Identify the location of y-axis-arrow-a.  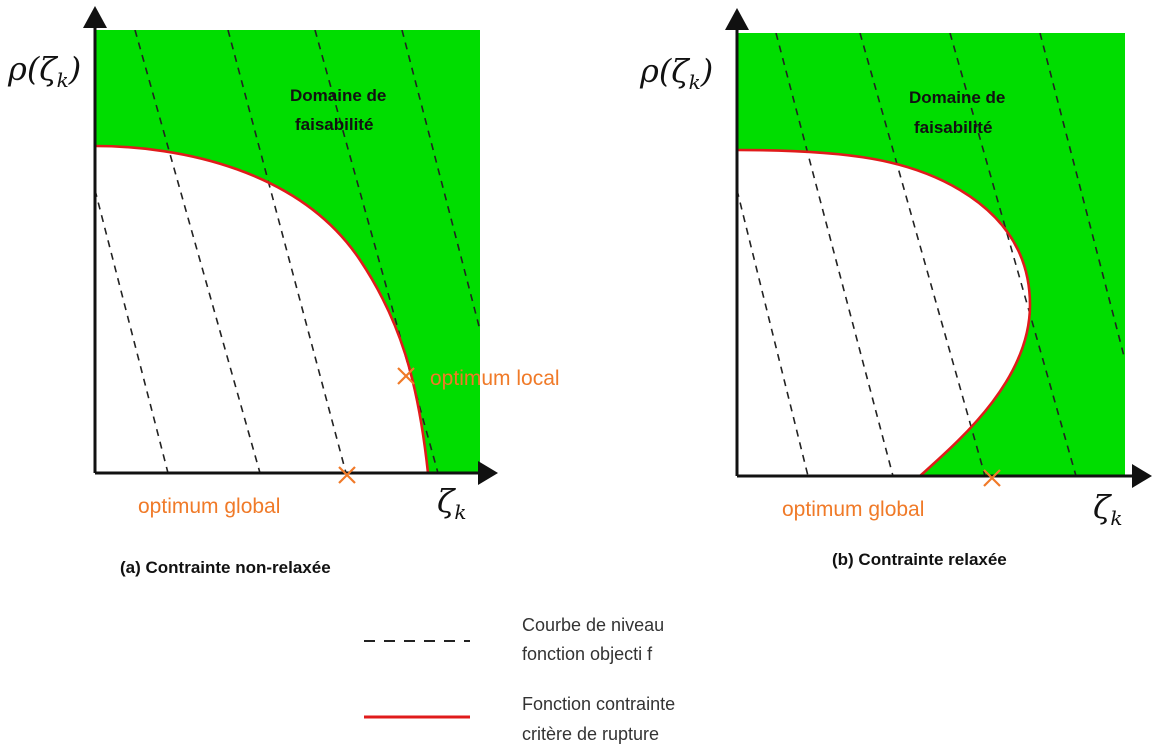
(95, 17).